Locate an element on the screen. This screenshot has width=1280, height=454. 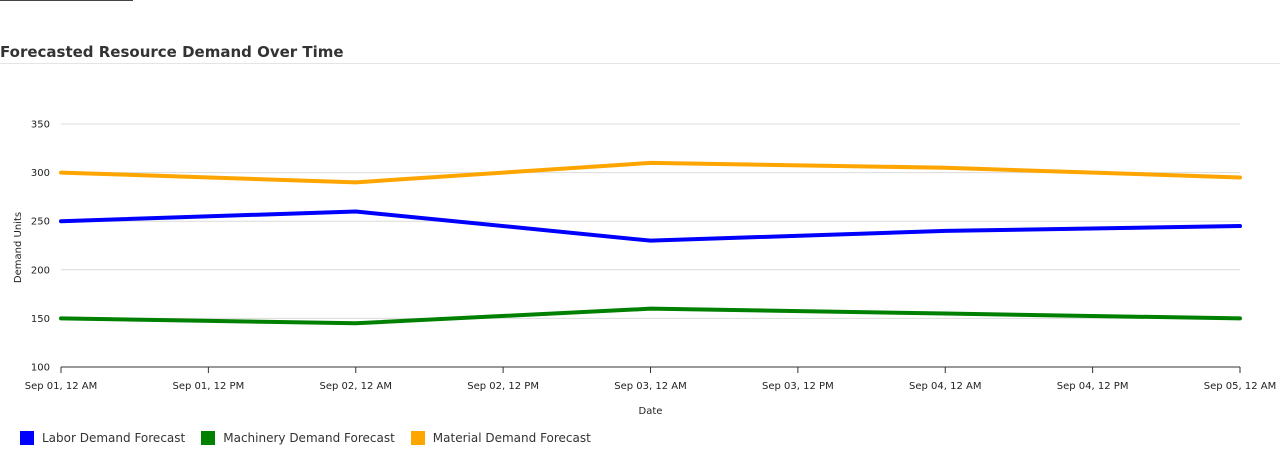
x-tick-label: Sep 04, 12 AM is located at coordinates (945, 386).